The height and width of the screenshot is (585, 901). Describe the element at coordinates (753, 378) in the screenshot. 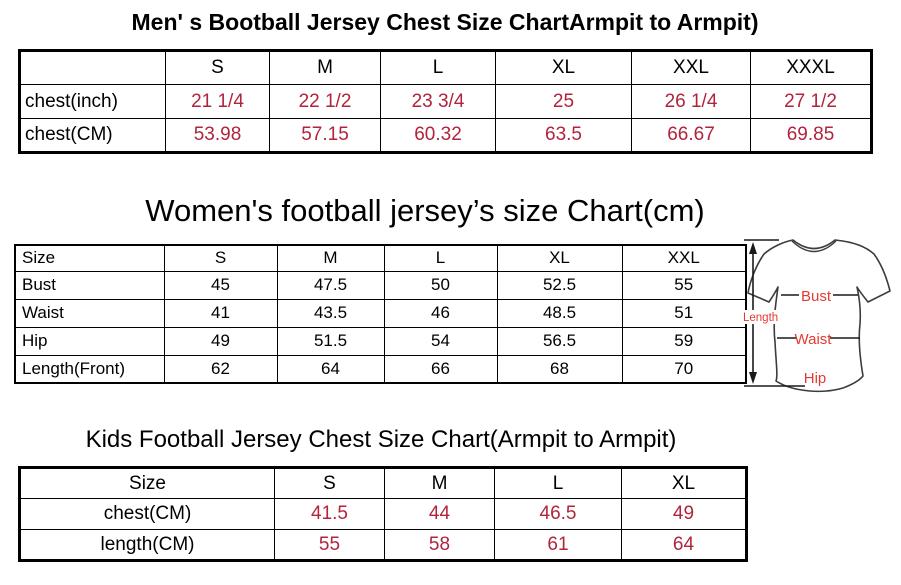

I see `length-arrowhead-bottom` at that location.